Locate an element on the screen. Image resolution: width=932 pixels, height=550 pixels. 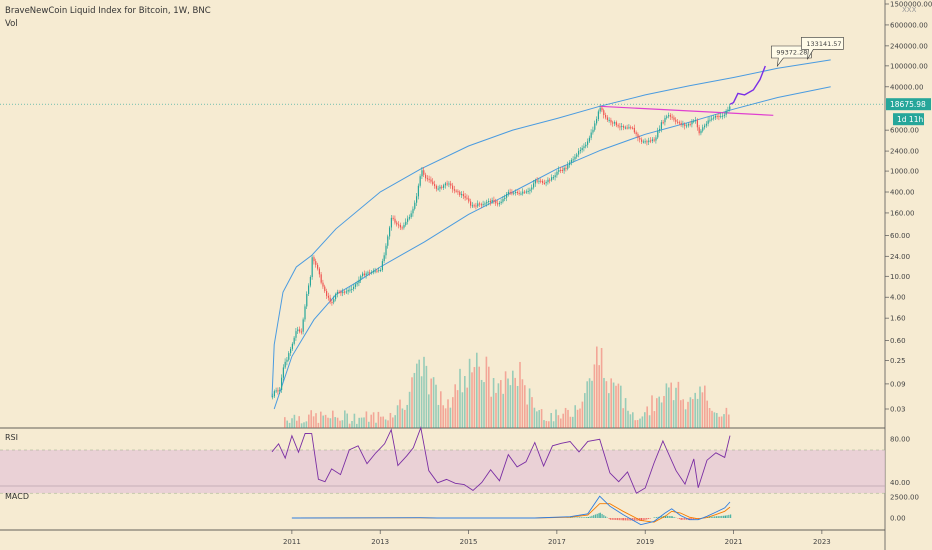
macd-tick-label: 2500.00 is located at coordinates (904, 498).